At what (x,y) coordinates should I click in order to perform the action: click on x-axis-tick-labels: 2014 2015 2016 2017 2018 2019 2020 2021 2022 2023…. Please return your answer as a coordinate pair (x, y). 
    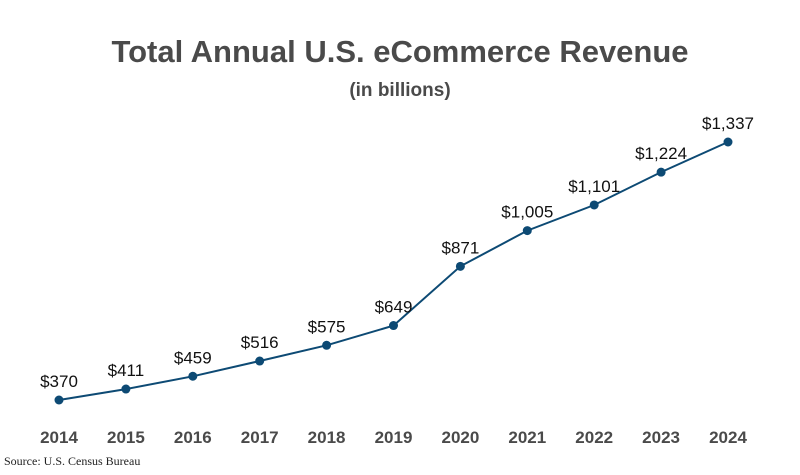
    Looking at the image, I should click on (393, 437).